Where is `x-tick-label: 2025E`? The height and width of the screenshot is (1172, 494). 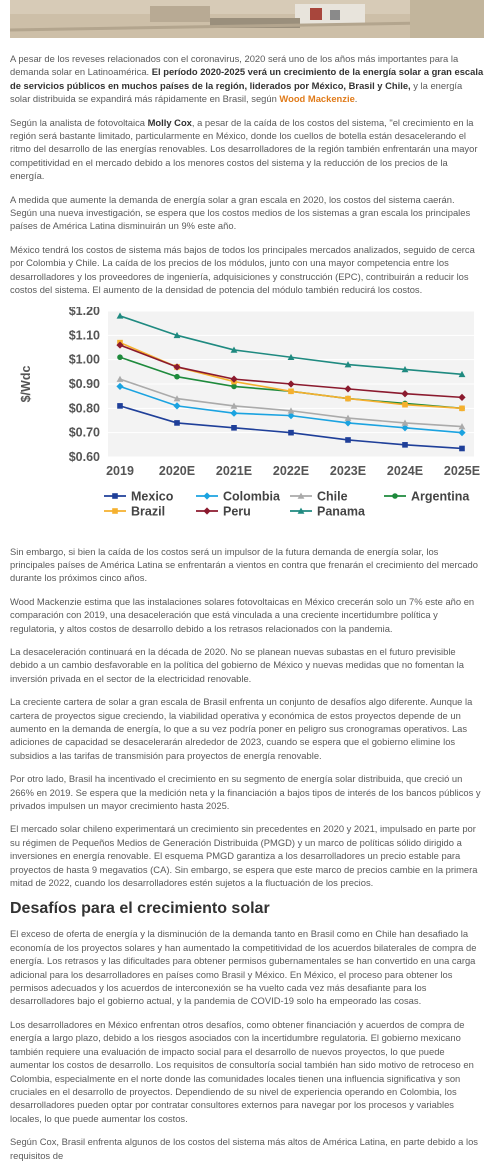 x-tick-label: 2025E is located at coordinates (462, 471).